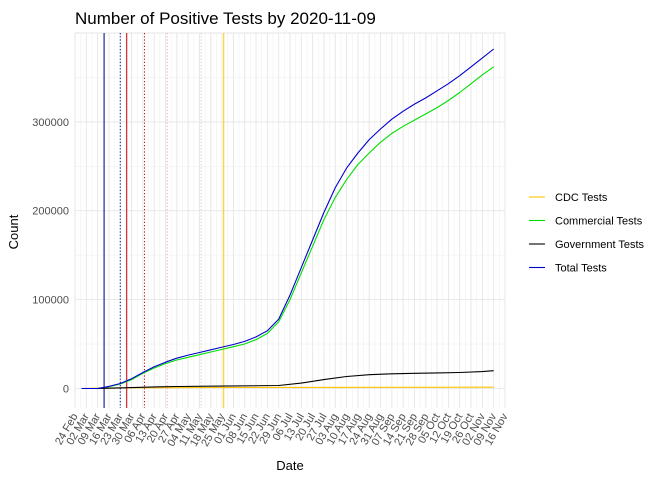 Image resolution: width=672 pixels, height=480 pixels. Describe the element at coordinates (287, 380) in the screenshot. I see `series-line` at that location.